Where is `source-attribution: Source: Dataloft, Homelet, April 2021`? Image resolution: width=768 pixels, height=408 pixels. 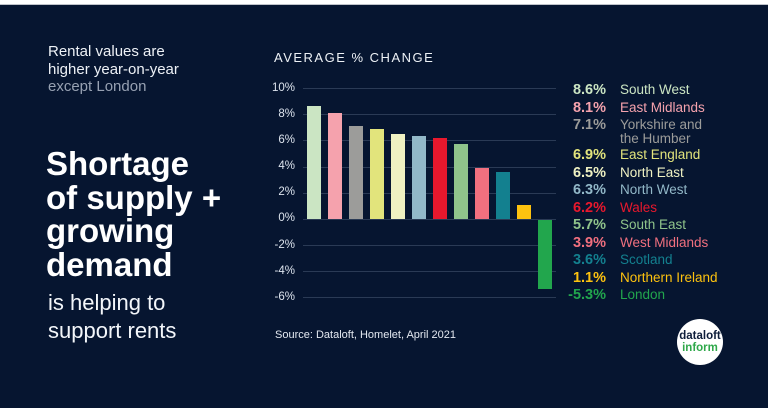
source-attribution: Source: Dataloft, Homelet, April 2021 is located at coordinates (365, 335).